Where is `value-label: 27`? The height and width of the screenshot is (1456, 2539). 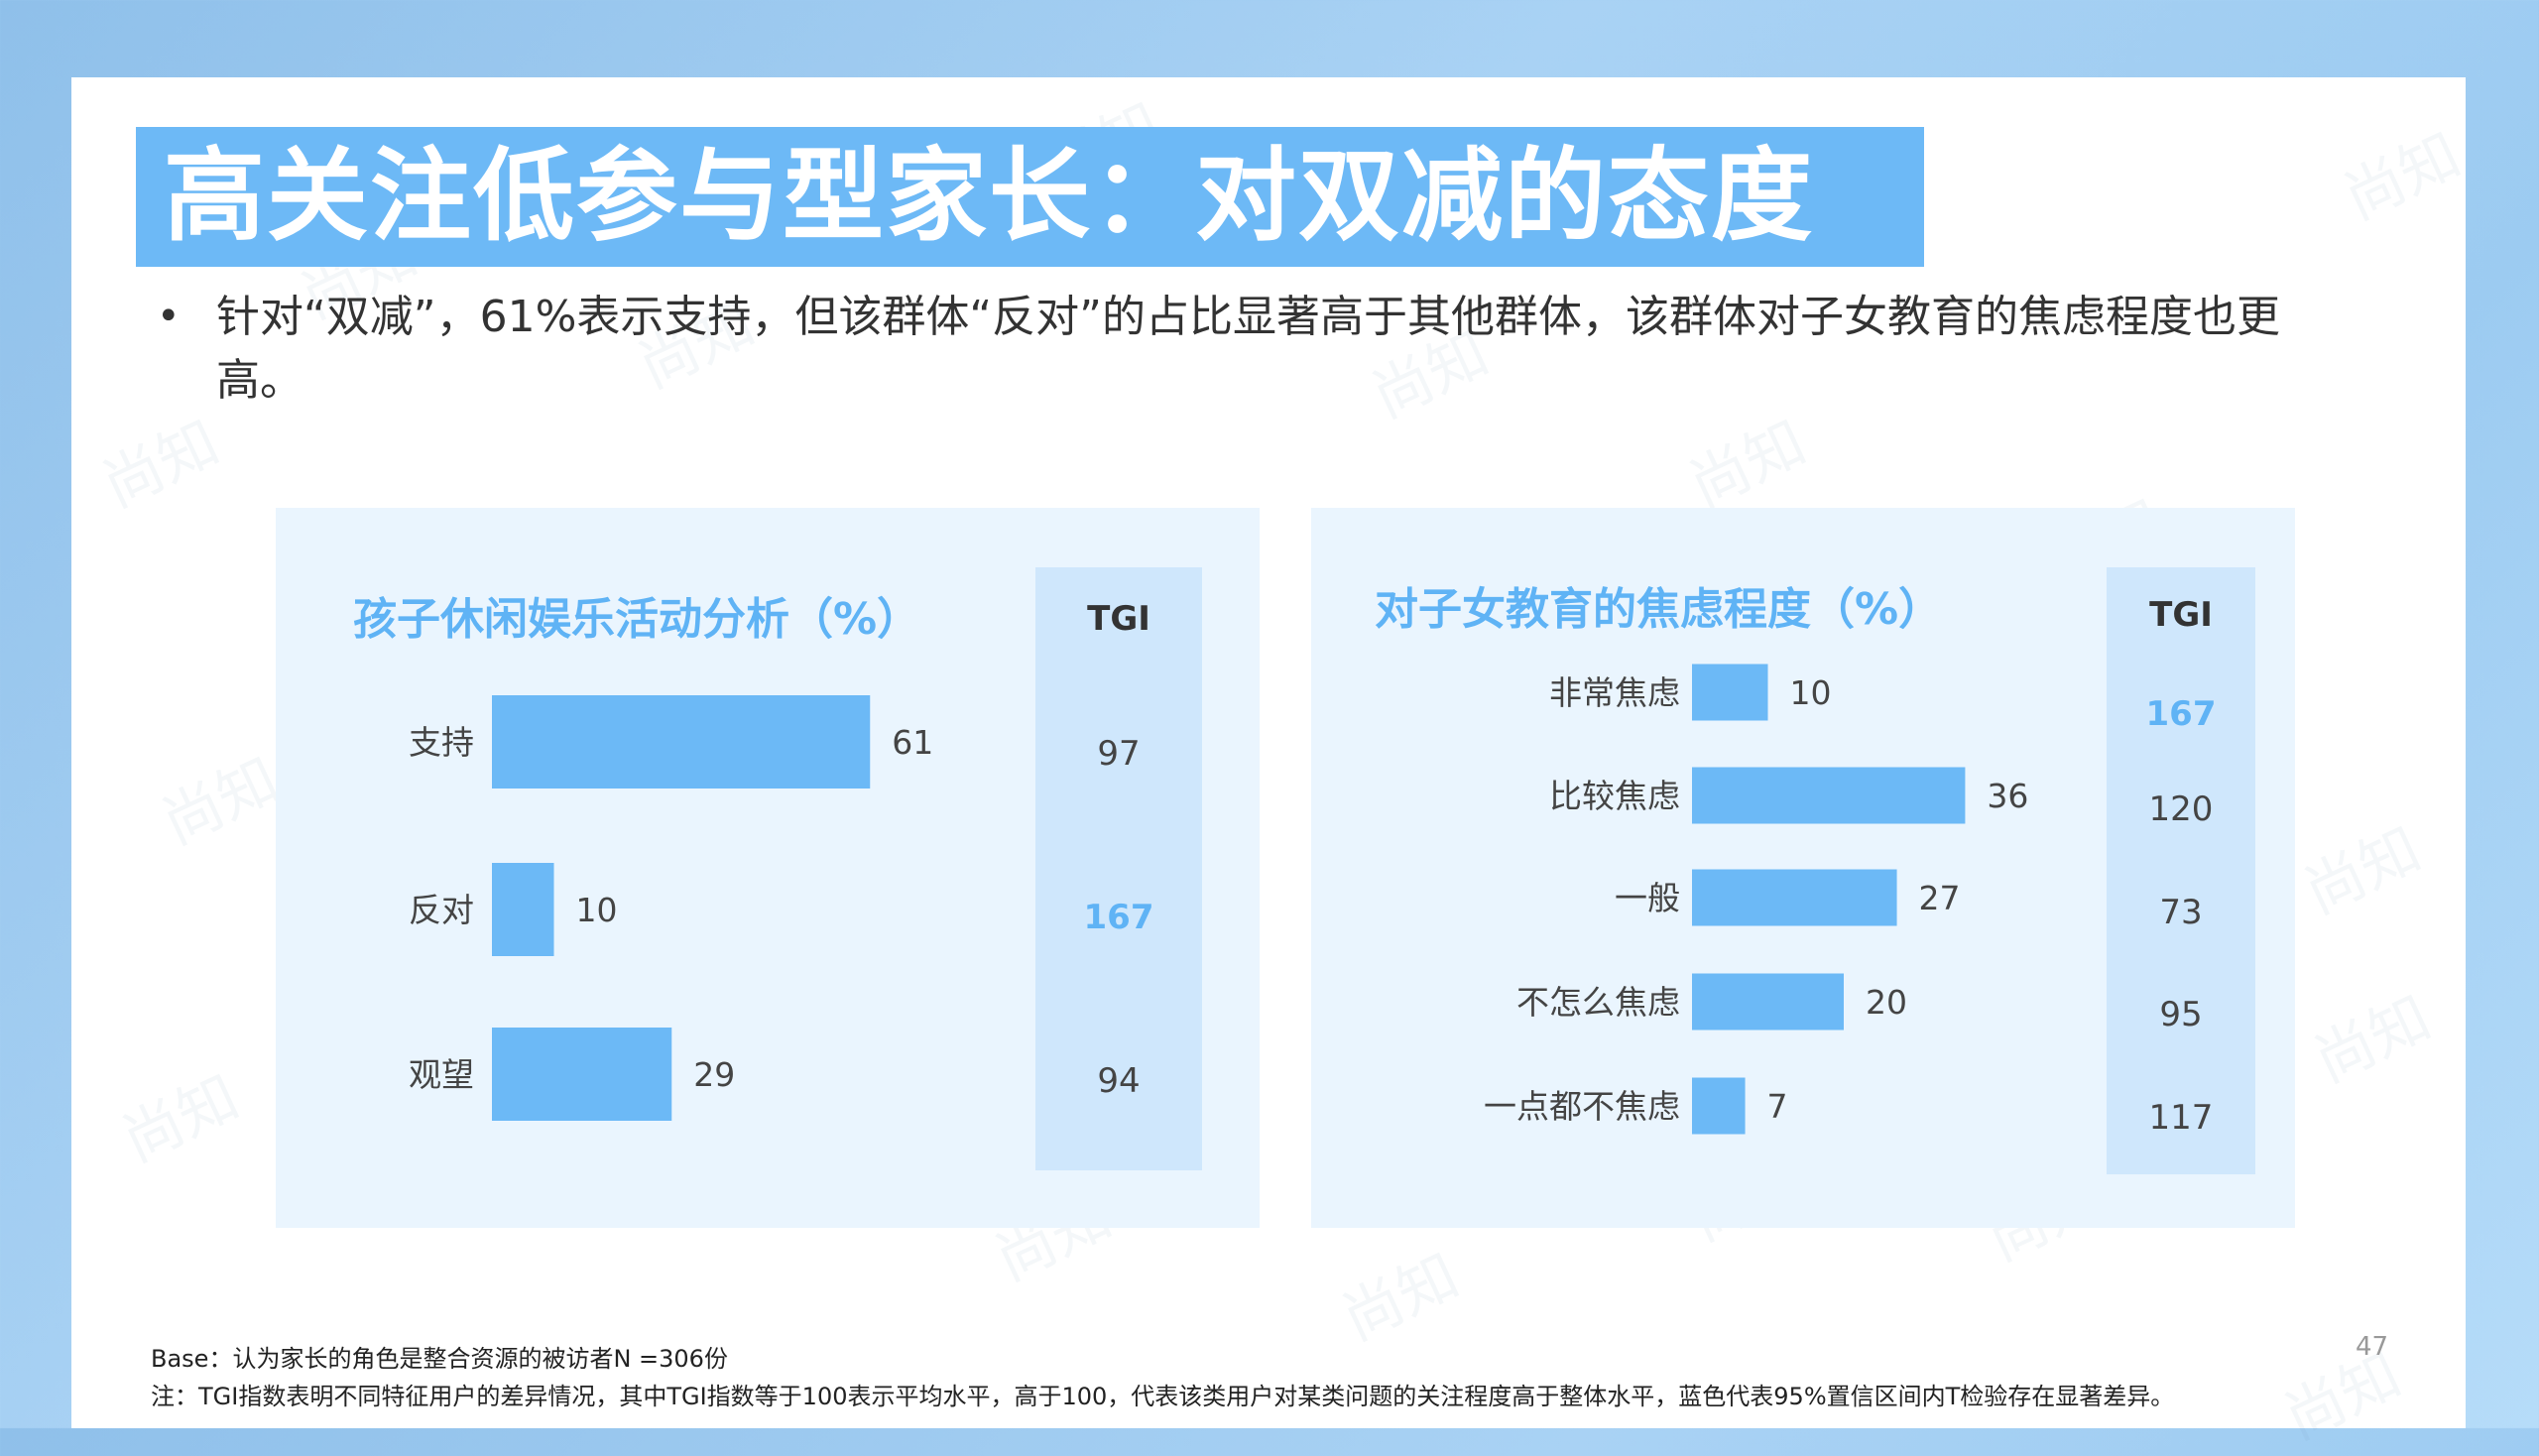
value-label: 27 is located at coordinates (1940, 898).